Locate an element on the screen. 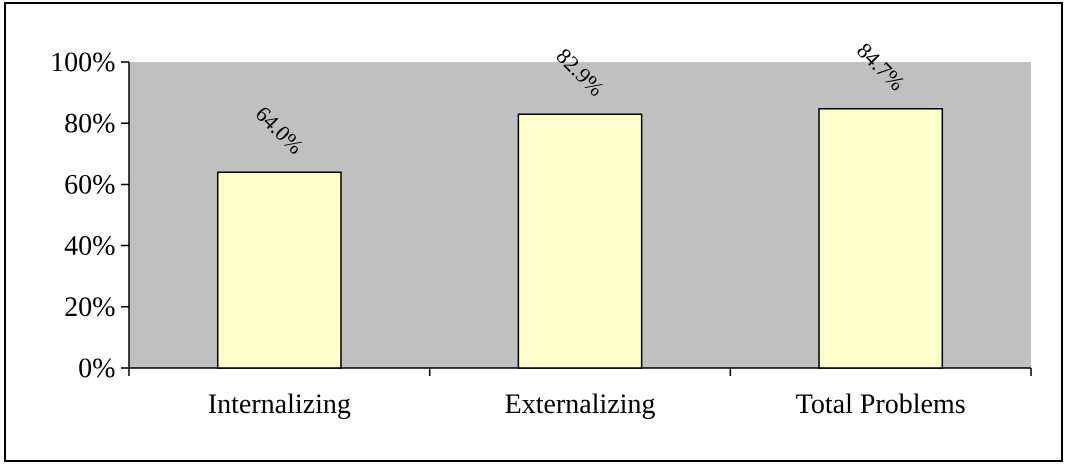  y-tick-label: 80% is located at coordinates (90, 123).